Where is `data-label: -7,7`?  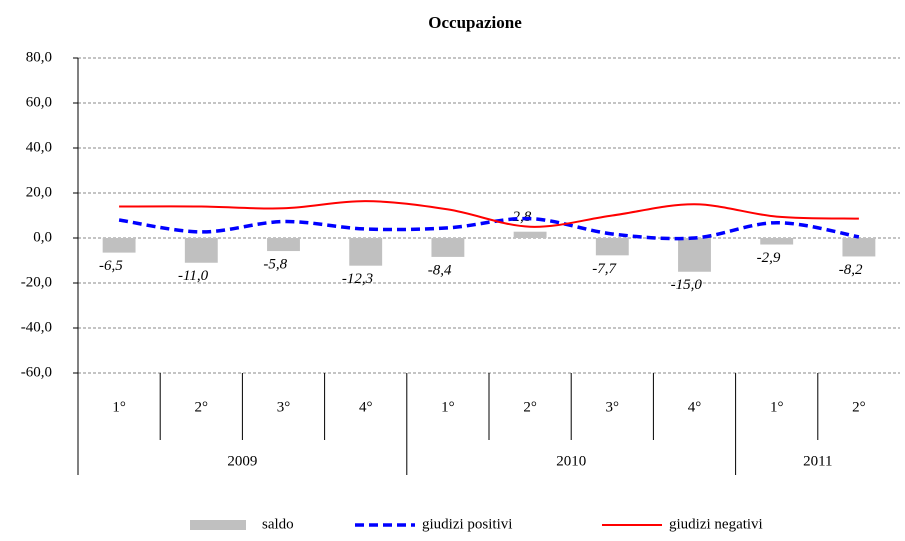
data-label: -7,7 is located at coordinates (604, 269).